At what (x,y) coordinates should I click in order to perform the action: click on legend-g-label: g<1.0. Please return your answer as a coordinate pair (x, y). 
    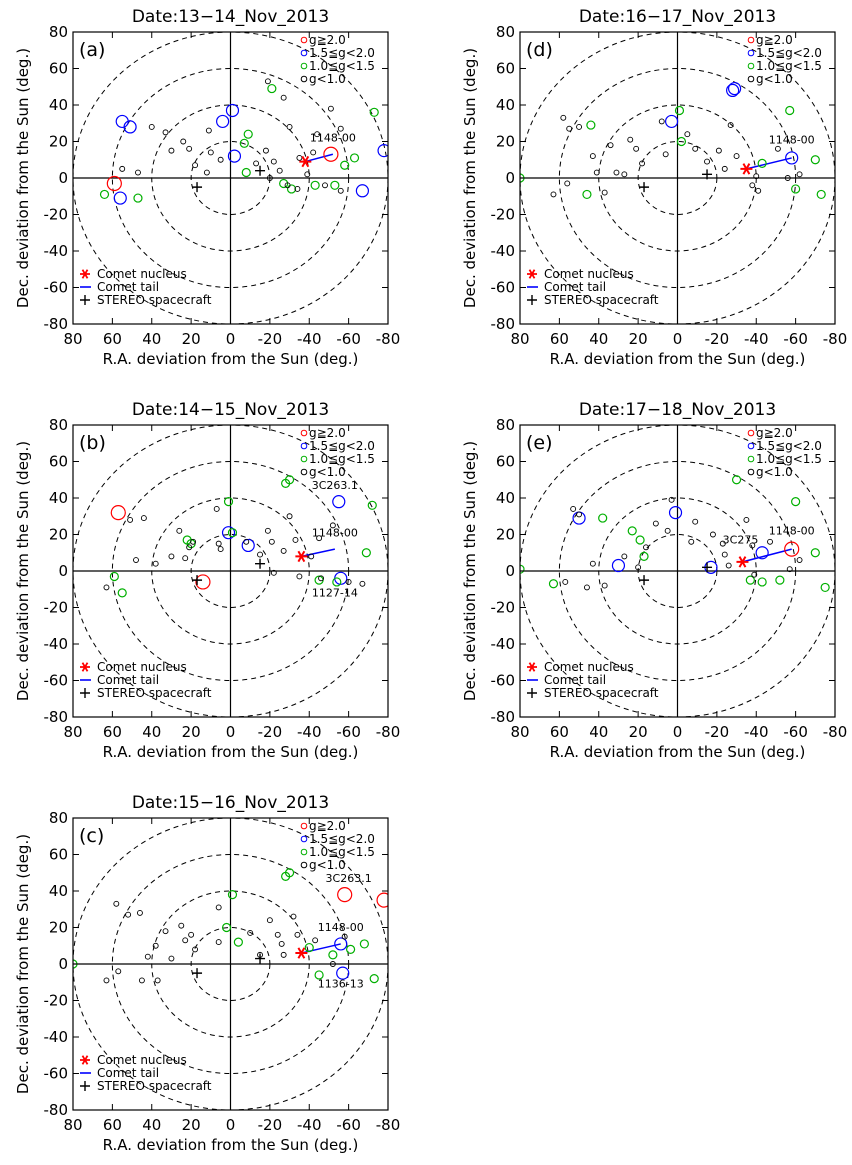
    Looking at the image, I should click on (327, 865).